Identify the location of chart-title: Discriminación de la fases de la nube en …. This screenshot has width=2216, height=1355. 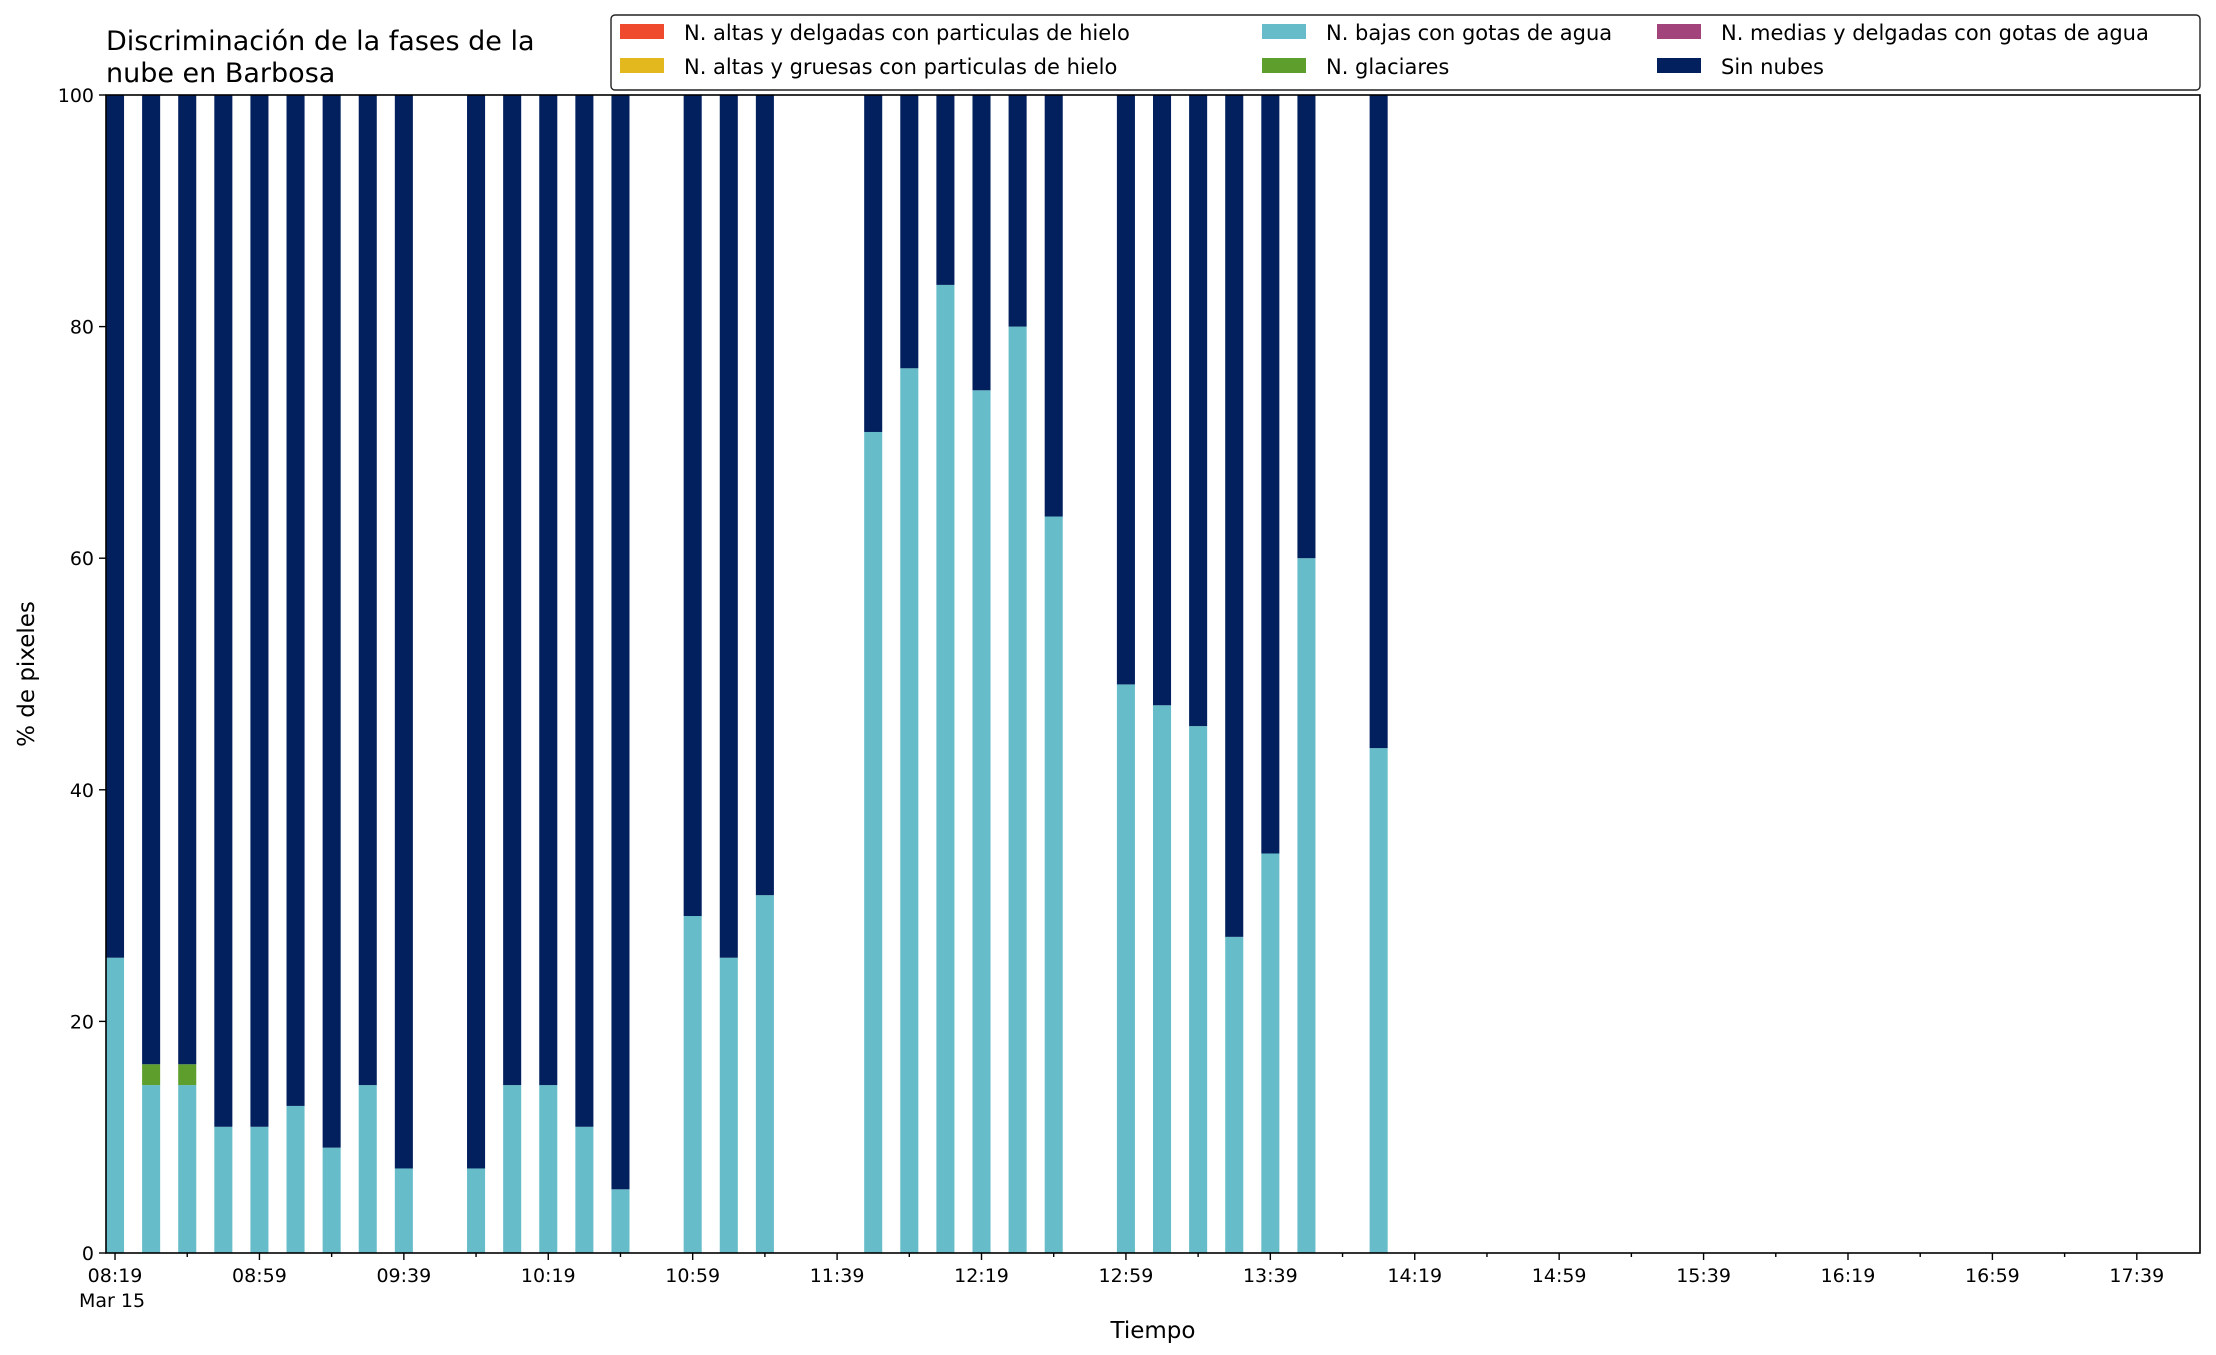
(320, 57).